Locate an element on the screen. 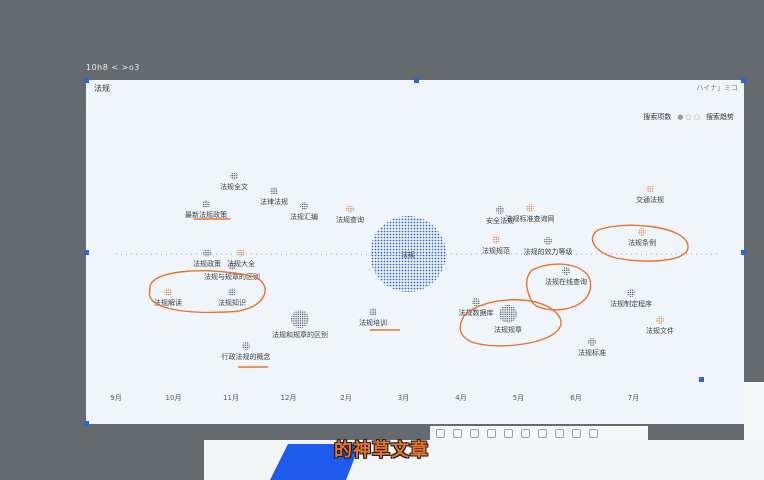 Image resolution: width=764 pixels, height=480 pixels. keyword-node-label: 法规培训 is located at coordinates (373, 322).